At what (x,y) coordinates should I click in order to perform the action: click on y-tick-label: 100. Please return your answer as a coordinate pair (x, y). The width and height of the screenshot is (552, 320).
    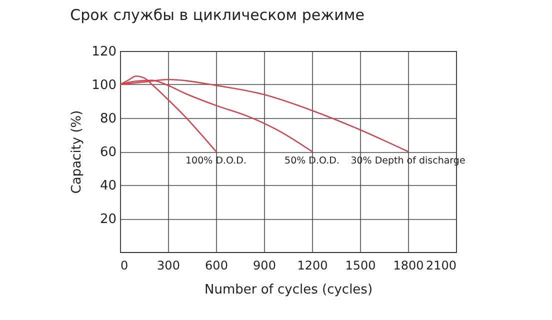
    Looking at the image, I should click on (104, 85).